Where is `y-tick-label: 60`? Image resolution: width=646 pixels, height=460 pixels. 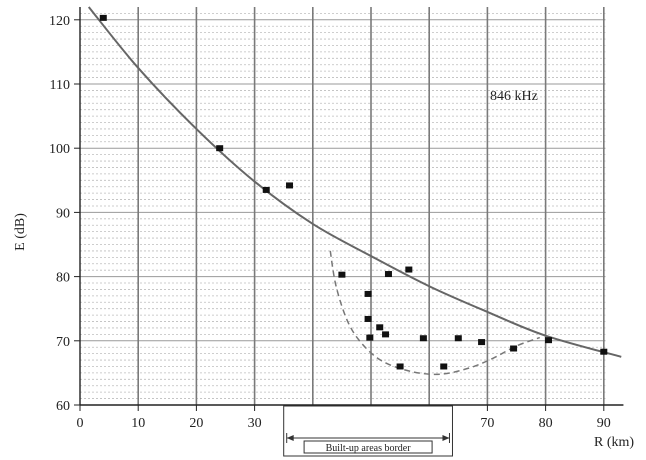
y-tick-label: 60 is located at coordinates (63, 406).